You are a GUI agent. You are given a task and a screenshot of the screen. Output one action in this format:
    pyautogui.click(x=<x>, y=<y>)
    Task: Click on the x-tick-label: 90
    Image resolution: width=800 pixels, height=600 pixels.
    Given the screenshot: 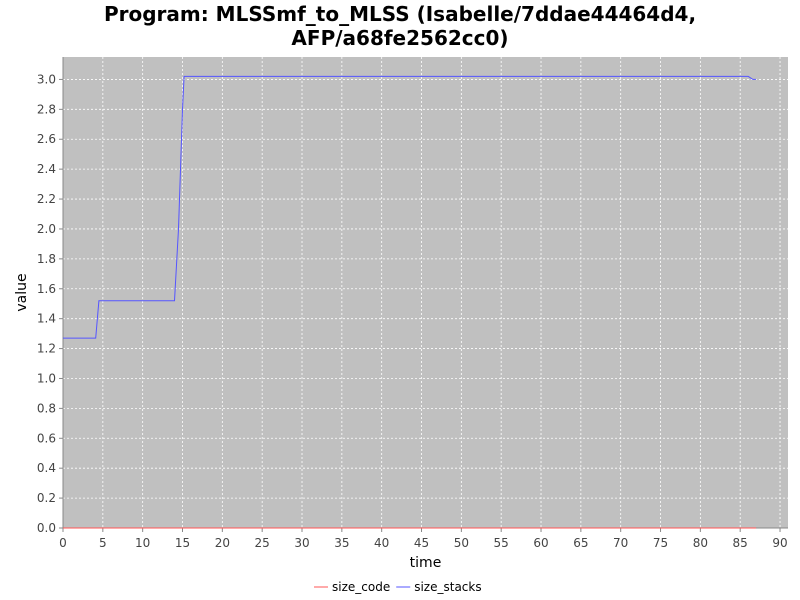 What is the action you would take?
    pyautogui.click(x=779, y=543)
    